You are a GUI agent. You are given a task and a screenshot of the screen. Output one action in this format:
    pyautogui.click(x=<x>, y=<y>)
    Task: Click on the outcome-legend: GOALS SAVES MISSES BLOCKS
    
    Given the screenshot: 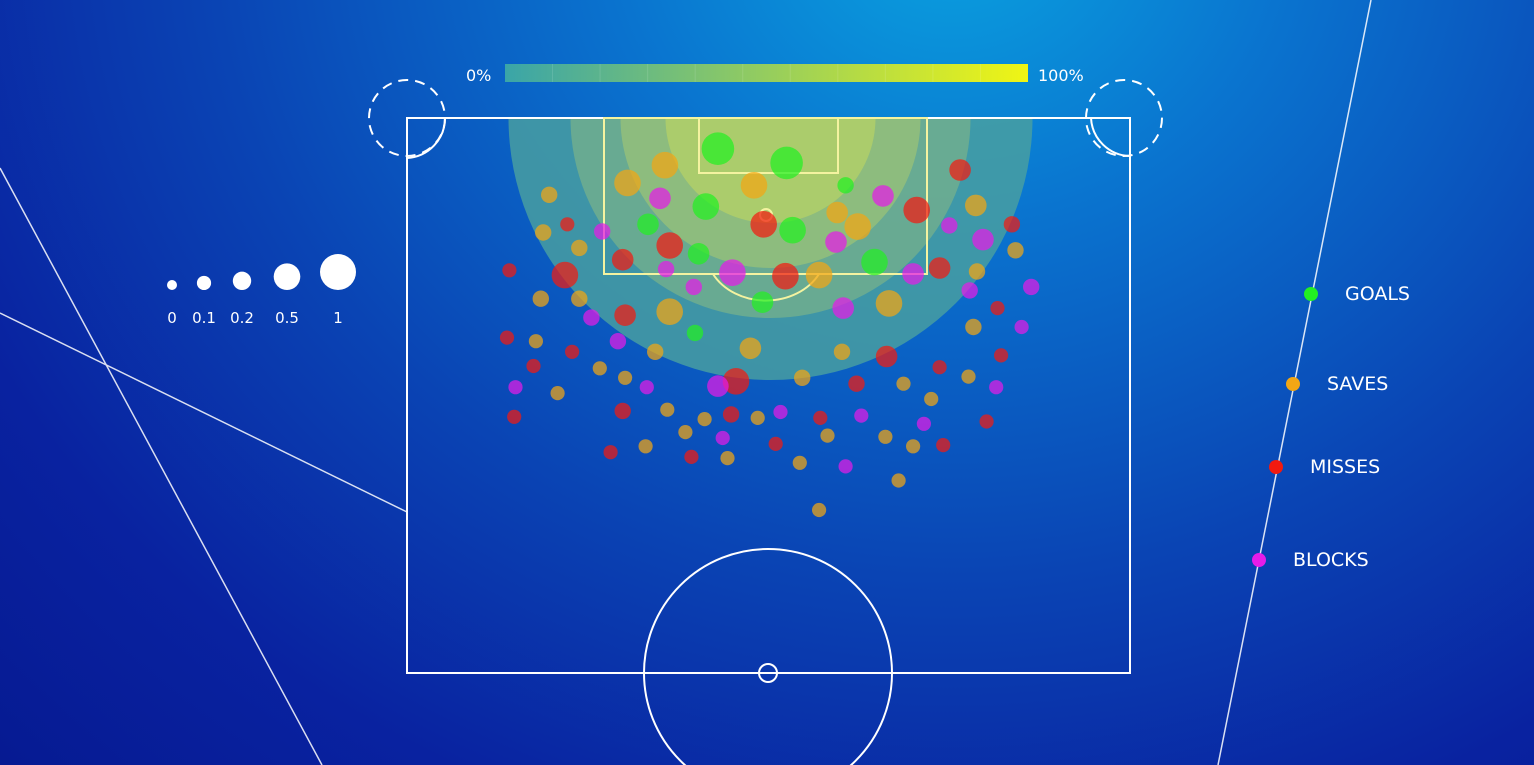 What is the action you would take?
    pyautogui.click(x=1331, y=427)
    